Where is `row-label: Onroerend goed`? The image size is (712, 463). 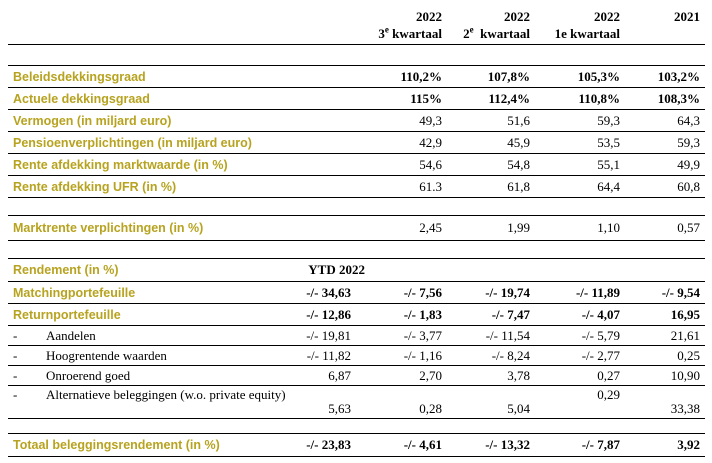 row-label: Onroerend goed is located at coordinates (88, 375).